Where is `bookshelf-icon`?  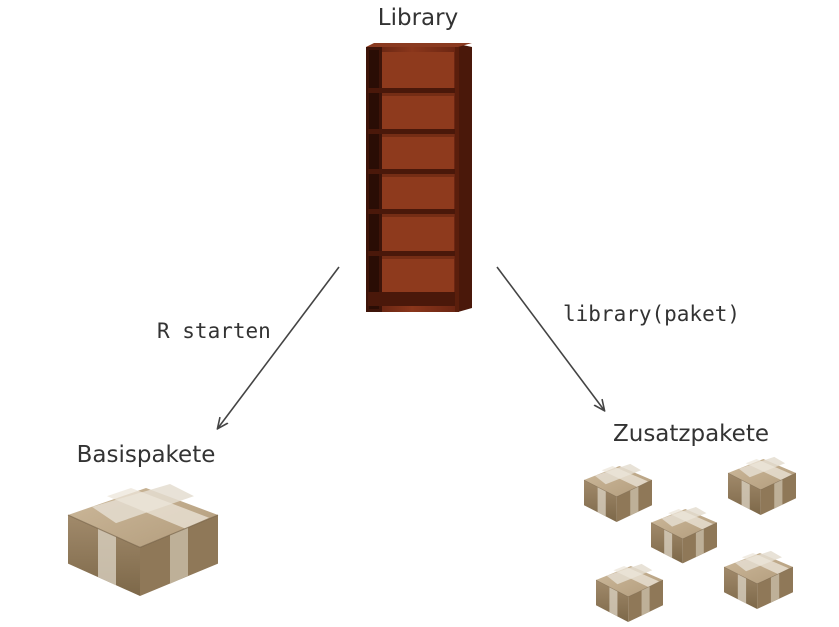
bookshelf-icon is located at coordinates (419, 177).